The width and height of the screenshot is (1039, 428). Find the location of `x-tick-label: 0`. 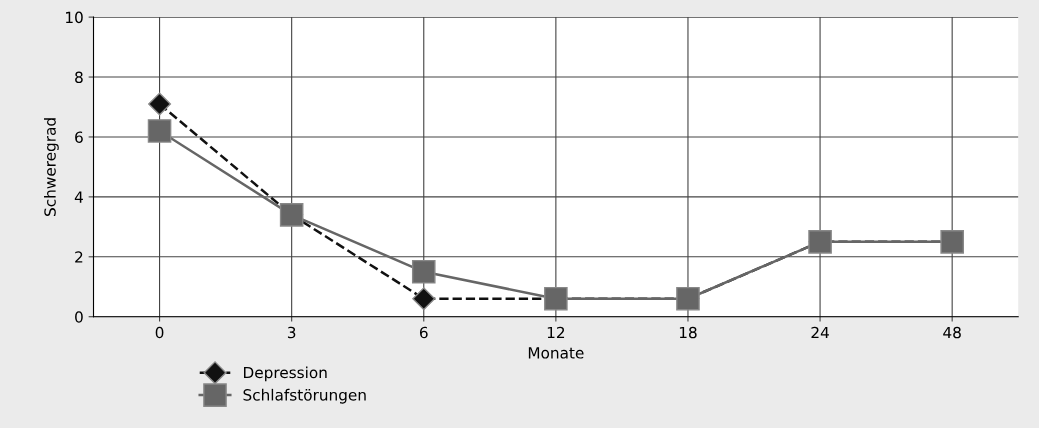

x-tick-label: 0 is located at coordinates (159, 332).